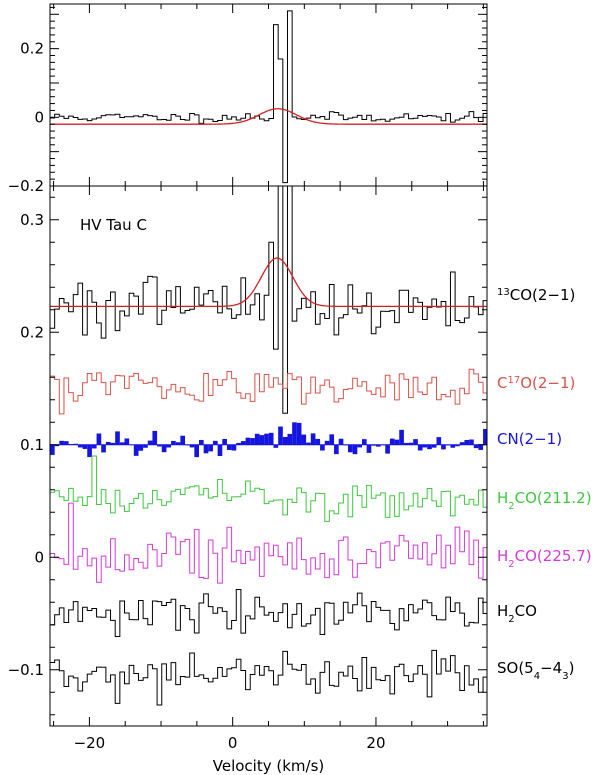  I want to click on h2co-spectrum, so click(268, 613).